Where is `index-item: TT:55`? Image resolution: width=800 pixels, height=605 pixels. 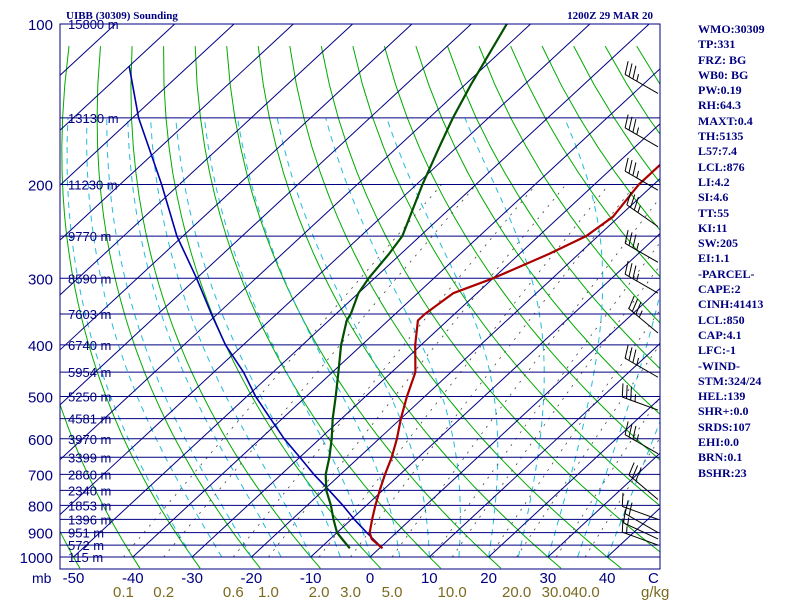 index-item: TT:55 is located at coordinates (731, 213).